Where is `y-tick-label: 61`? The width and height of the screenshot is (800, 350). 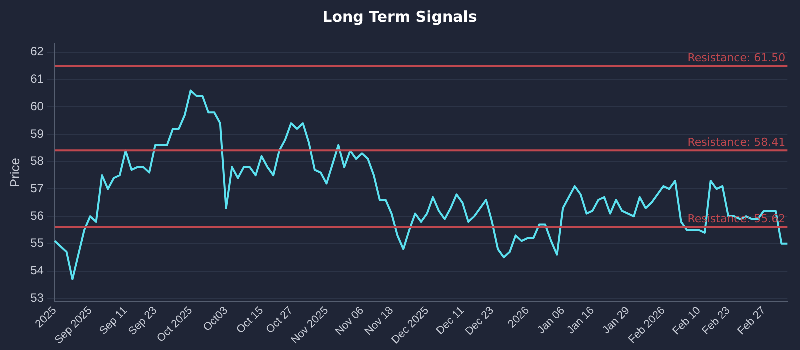
y-tick-label: 61 is located at coordinates (37, 79).